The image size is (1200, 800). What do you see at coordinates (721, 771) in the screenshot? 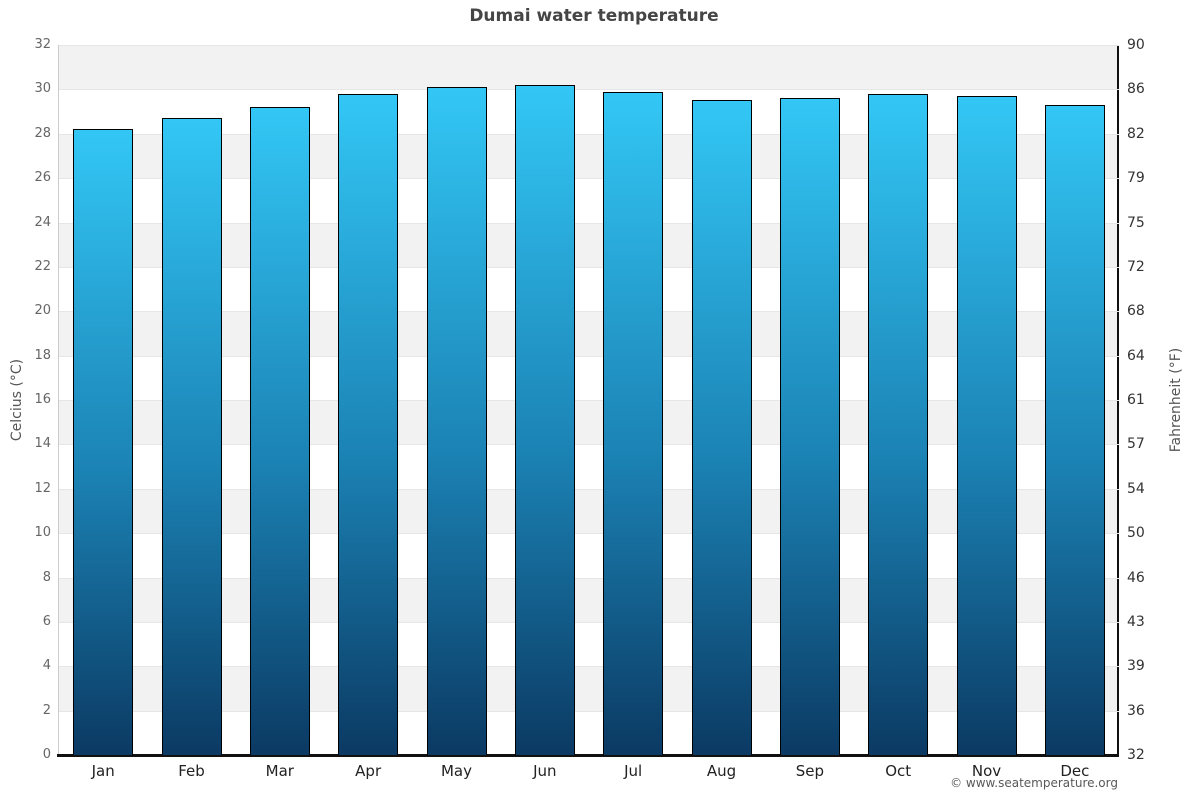
I see `x-tick-label-aug: Aug` at bounding box center [721, 771].